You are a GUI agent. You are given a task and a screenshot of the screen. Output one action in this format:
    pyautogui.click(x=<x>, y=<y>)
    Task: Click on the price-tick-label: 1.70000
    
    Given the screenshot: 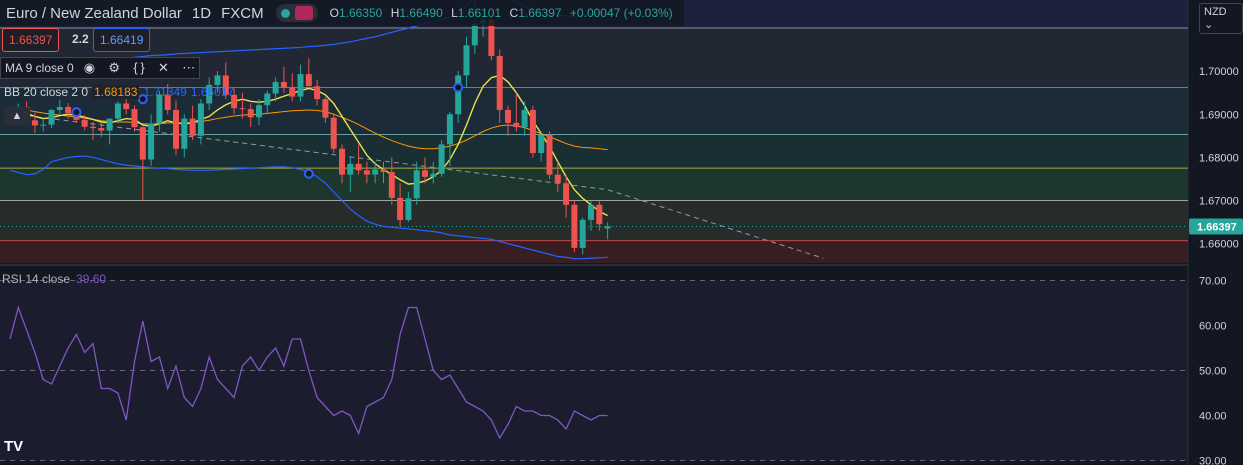 What is the action you would take?
    pyautogui.click(x=1219, y=72)
    